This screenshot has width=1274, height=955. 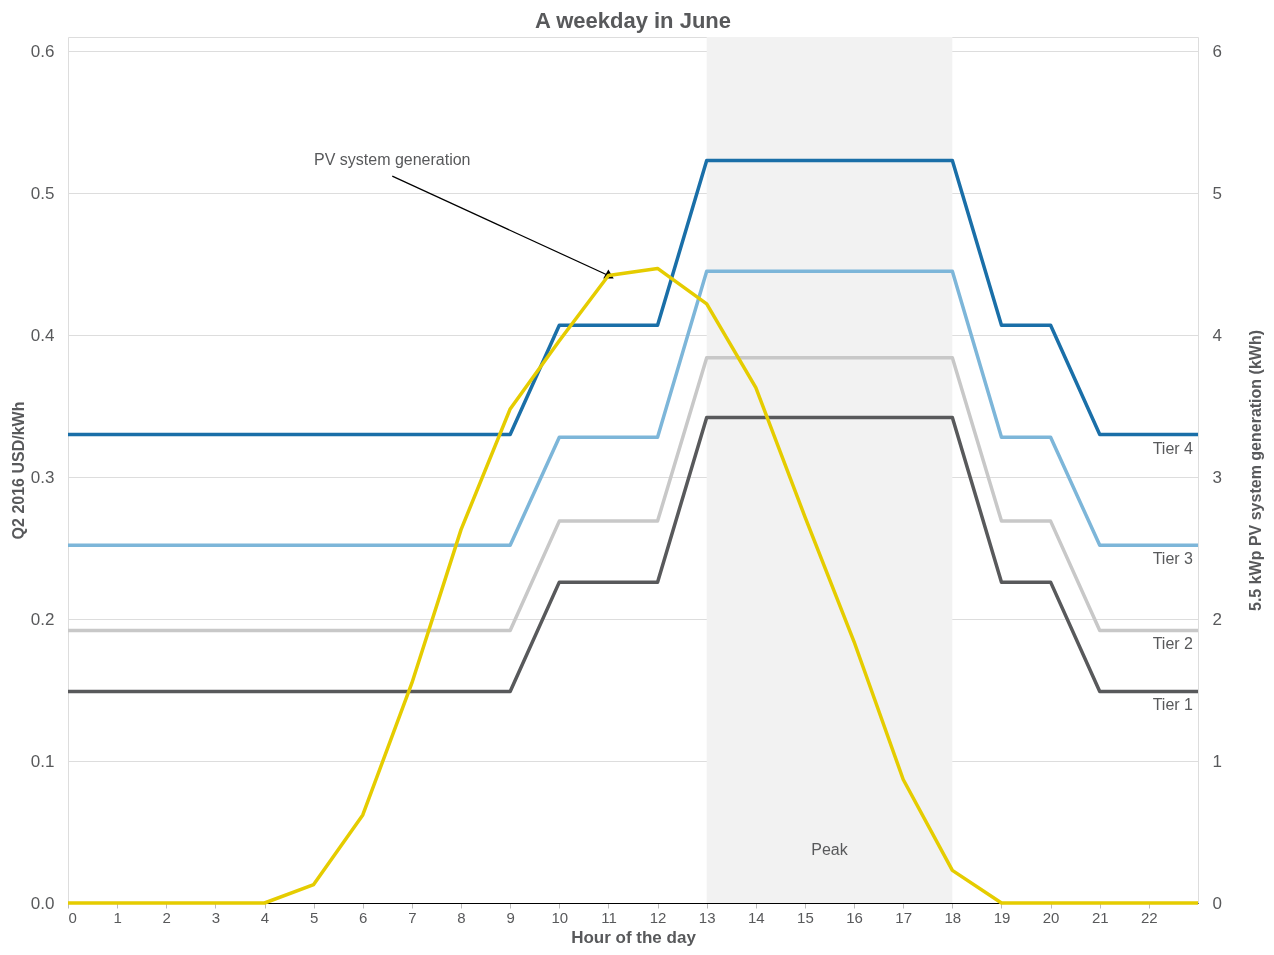 What do you see at coordinates (1051, 917) in the screenshot?
I see `x-tick-label: 20` at bounding box center [1051, 917].